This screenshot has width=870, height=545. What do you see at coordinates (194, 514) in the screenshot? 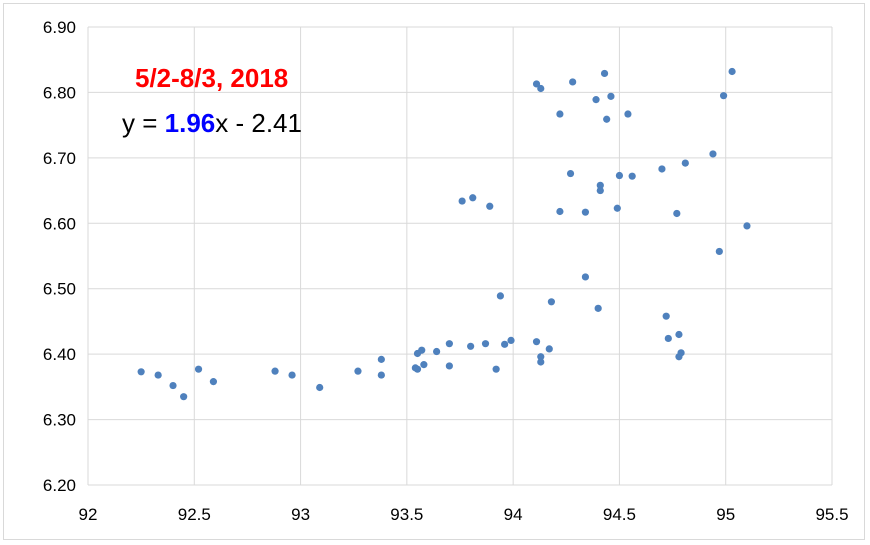
I see `x-tick-label: 92.5` at bounding box center [194, 514].